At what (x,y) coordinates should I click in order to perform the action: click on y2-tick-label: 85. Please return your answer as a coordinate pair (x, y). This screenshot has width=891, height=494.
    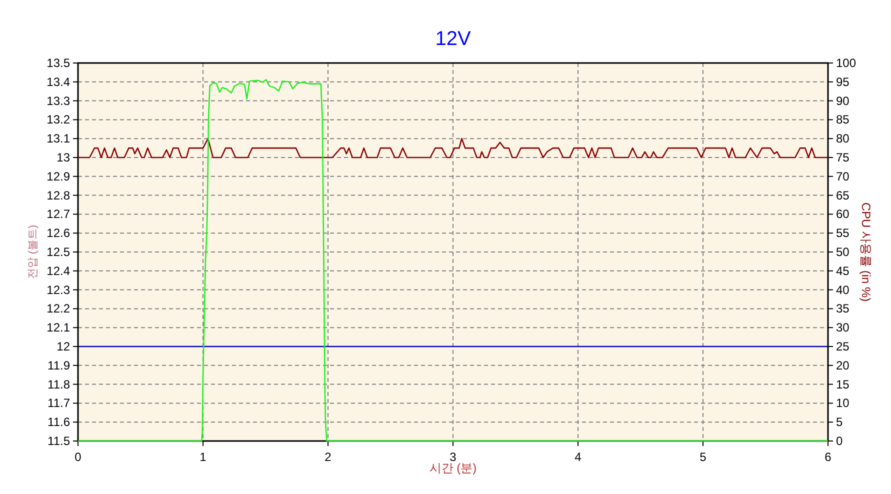
    Looking at the image, I should click on (843, 119).